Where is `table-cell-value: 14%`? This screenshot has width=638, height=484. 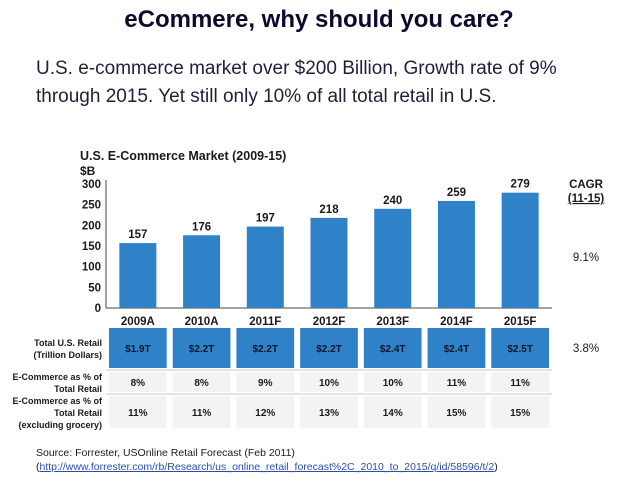 table-cell-value: 14% is located at coordinates (393, 413).